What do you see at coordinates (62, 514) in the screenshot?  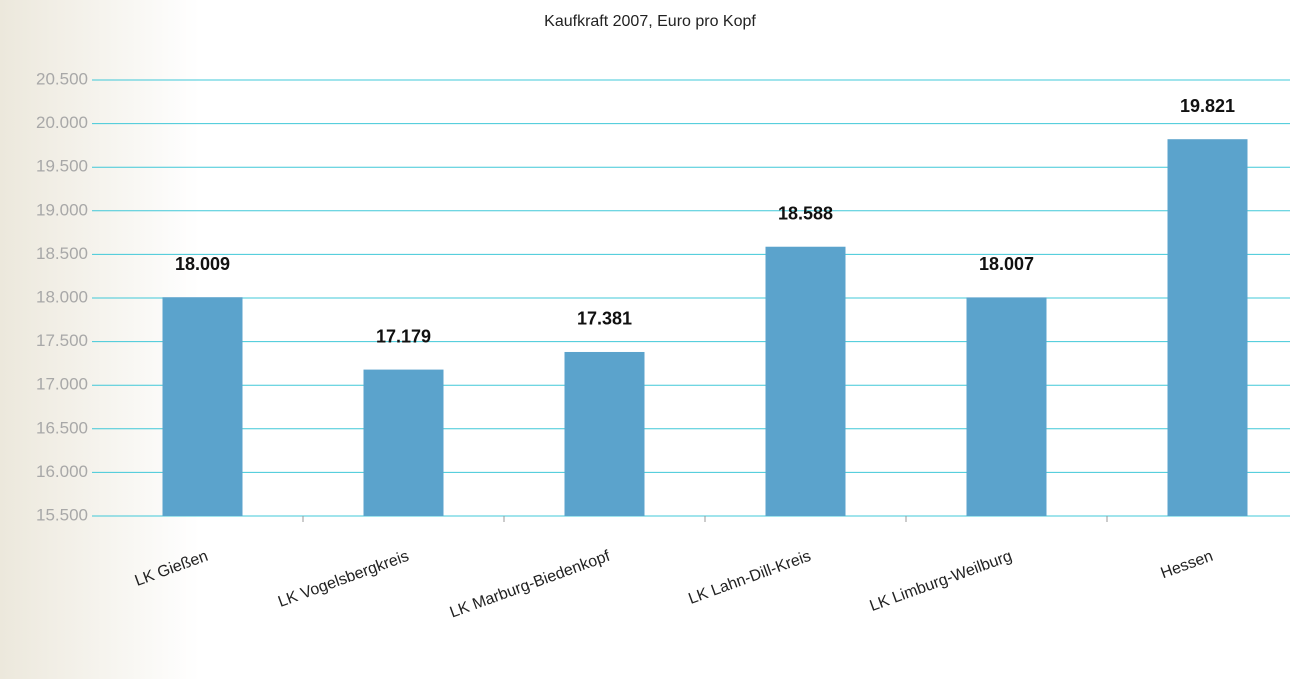 I see `y-tick-label: 15.500` at bounding box center [62, 514].